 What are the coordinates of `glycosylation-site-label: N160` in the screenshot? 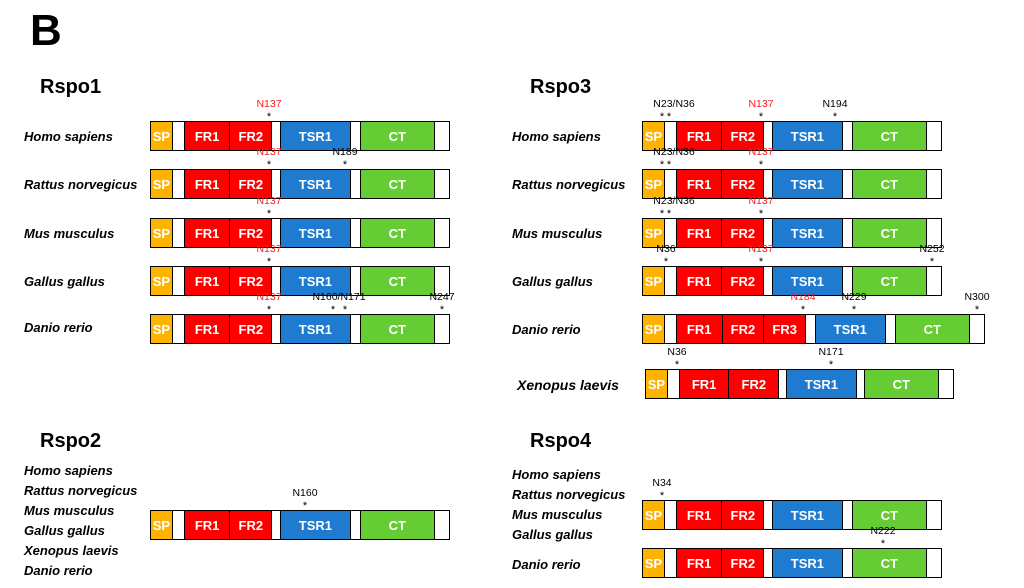 It's located at (305, 493).